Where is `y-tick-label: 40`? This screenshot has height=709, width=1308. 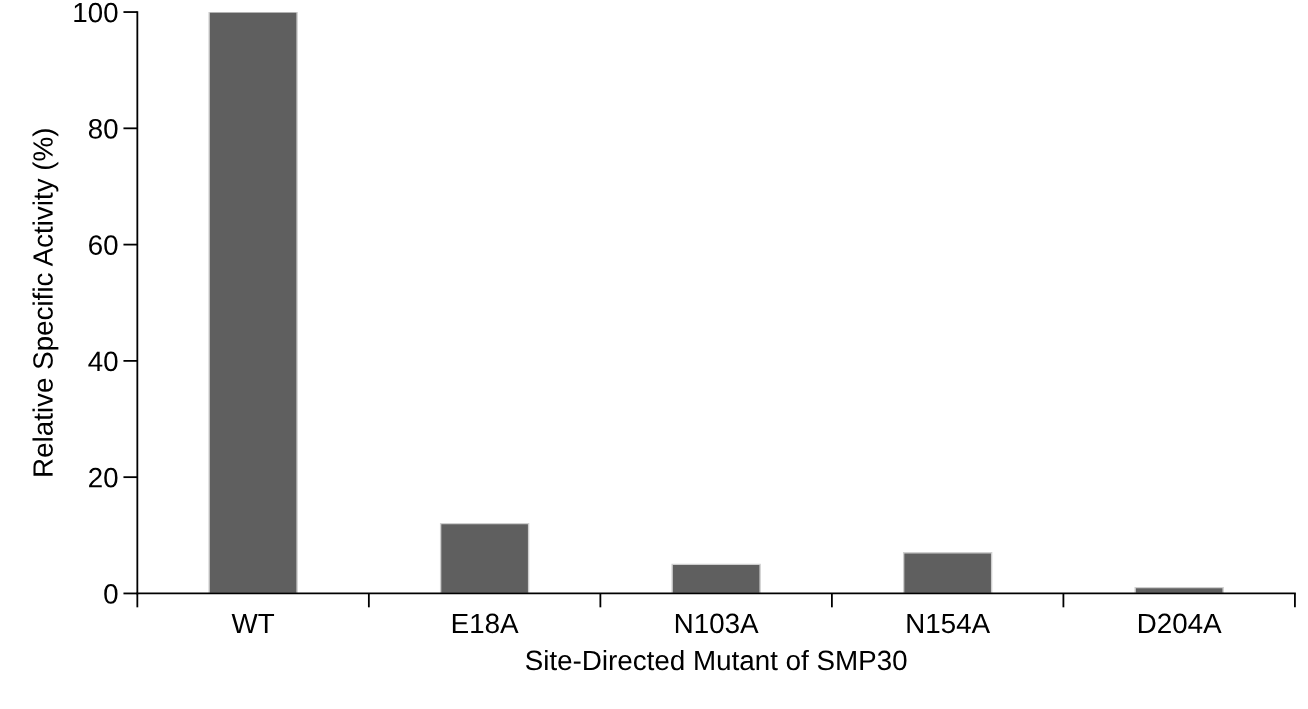 y-tick-label: 40 is located at coordinates (103, 361).